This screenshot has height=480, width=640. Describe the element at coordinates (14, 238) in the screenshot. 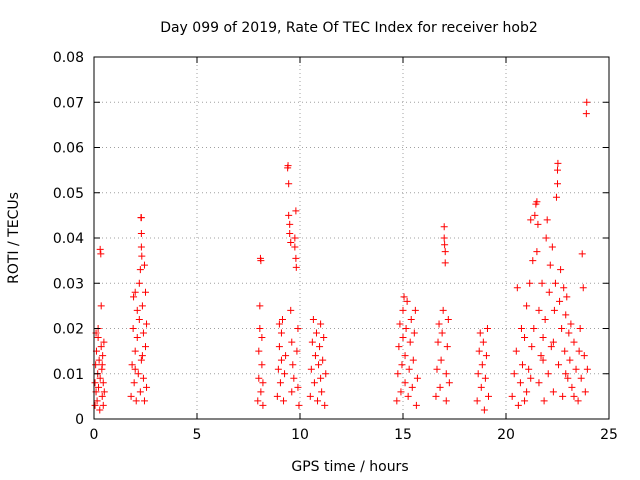

I see `y-axis-label: ROTI / TECUs` at that location.